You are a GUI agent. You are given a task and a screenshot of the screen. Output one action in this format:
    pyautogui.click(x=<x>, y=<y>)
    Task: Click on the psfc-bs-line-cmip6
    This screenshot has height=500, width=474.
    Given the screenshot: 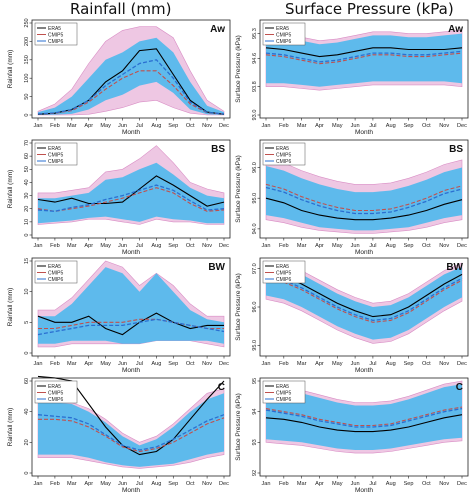 What is the action you would take?
    pyautogui.click(x=364, y=200)
    